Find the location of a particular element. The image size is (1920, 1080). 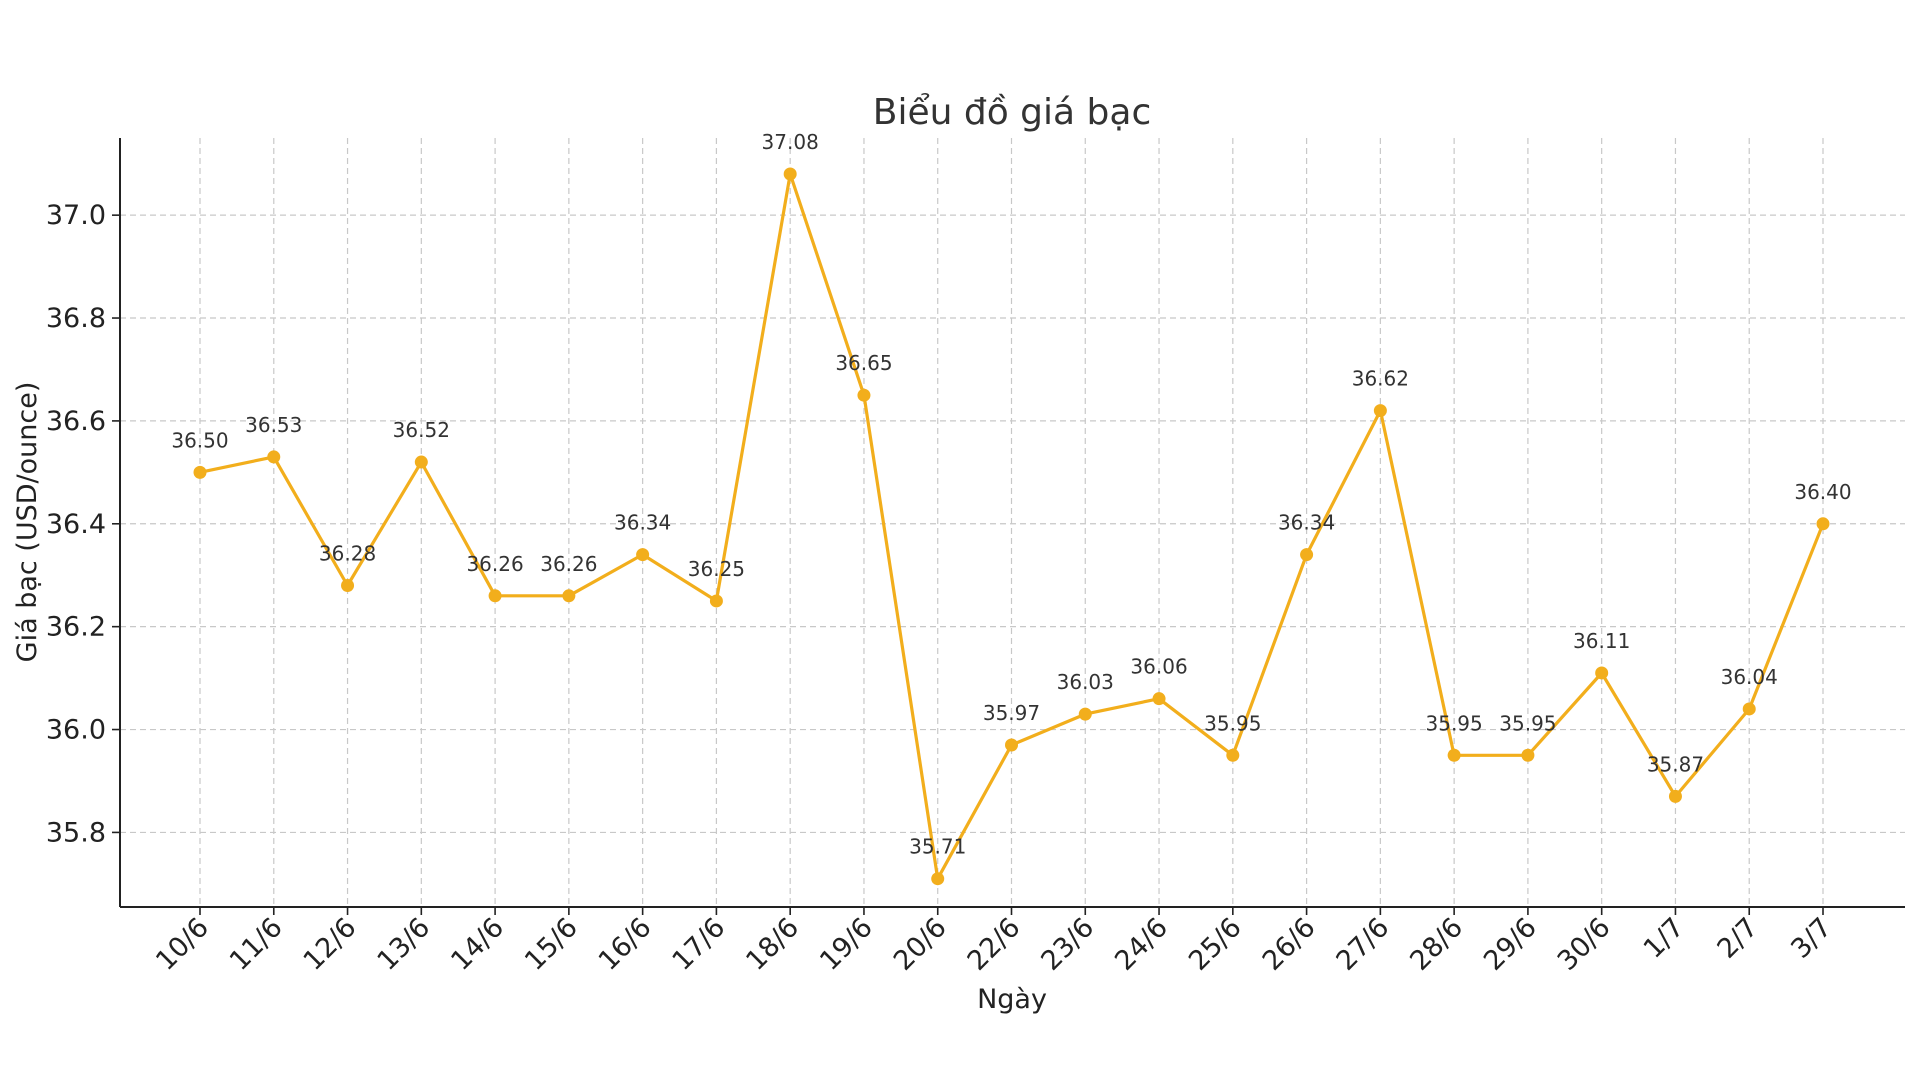

x-tick-label: 17/6 is located at coordinates (699, 944).